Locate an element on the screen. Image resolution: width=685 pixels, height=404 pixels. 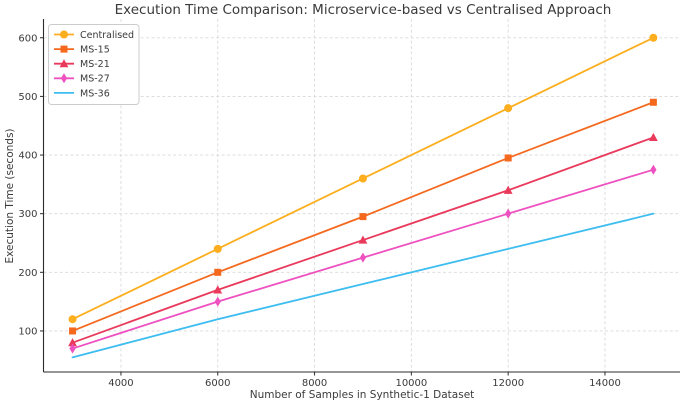
legend-box is located at coordinates (94, 64).